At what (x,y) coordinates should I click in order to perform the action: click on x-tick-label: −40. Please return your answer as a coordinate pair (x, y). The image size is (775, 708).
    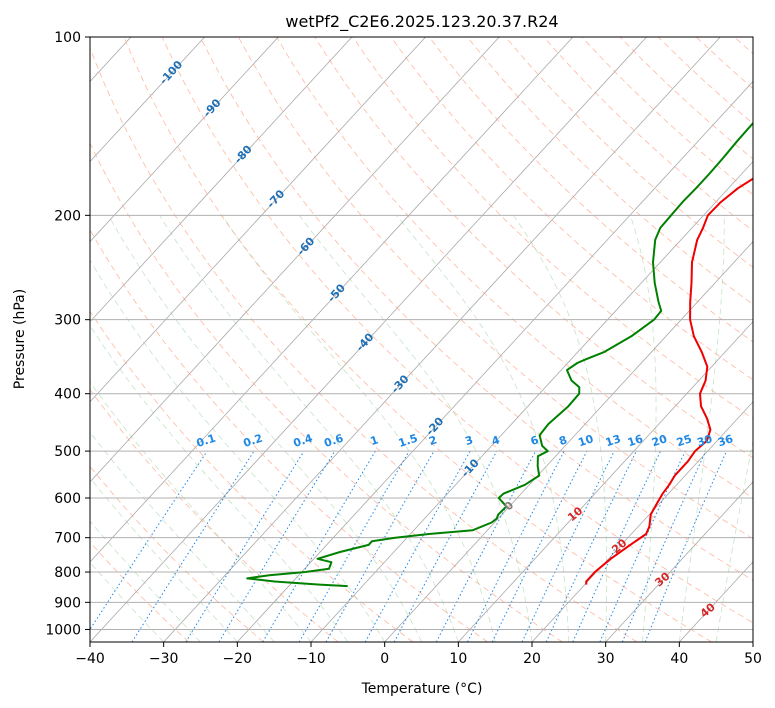
    Looking at the image, I should click on (90, 659).